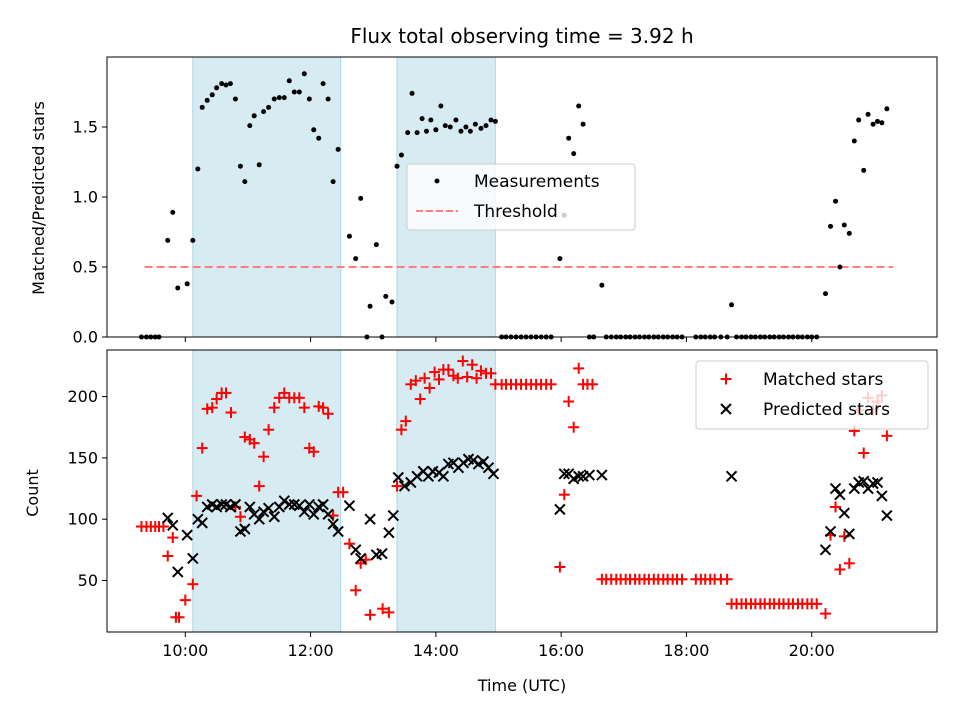 This screenshot has height=724, width=960. I want to click on y-tick-label: 0.0, so click(85, 337).